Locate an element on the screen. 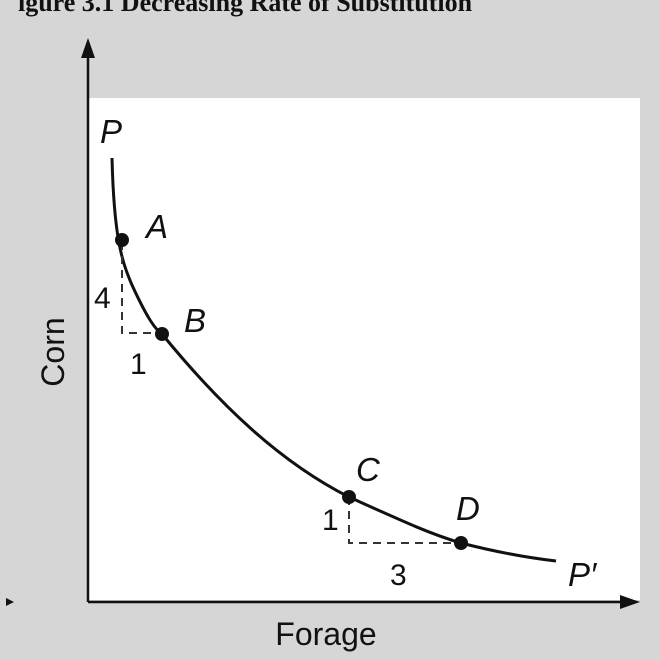  x-axis-label: Forage is located at coordinates (325, 634).